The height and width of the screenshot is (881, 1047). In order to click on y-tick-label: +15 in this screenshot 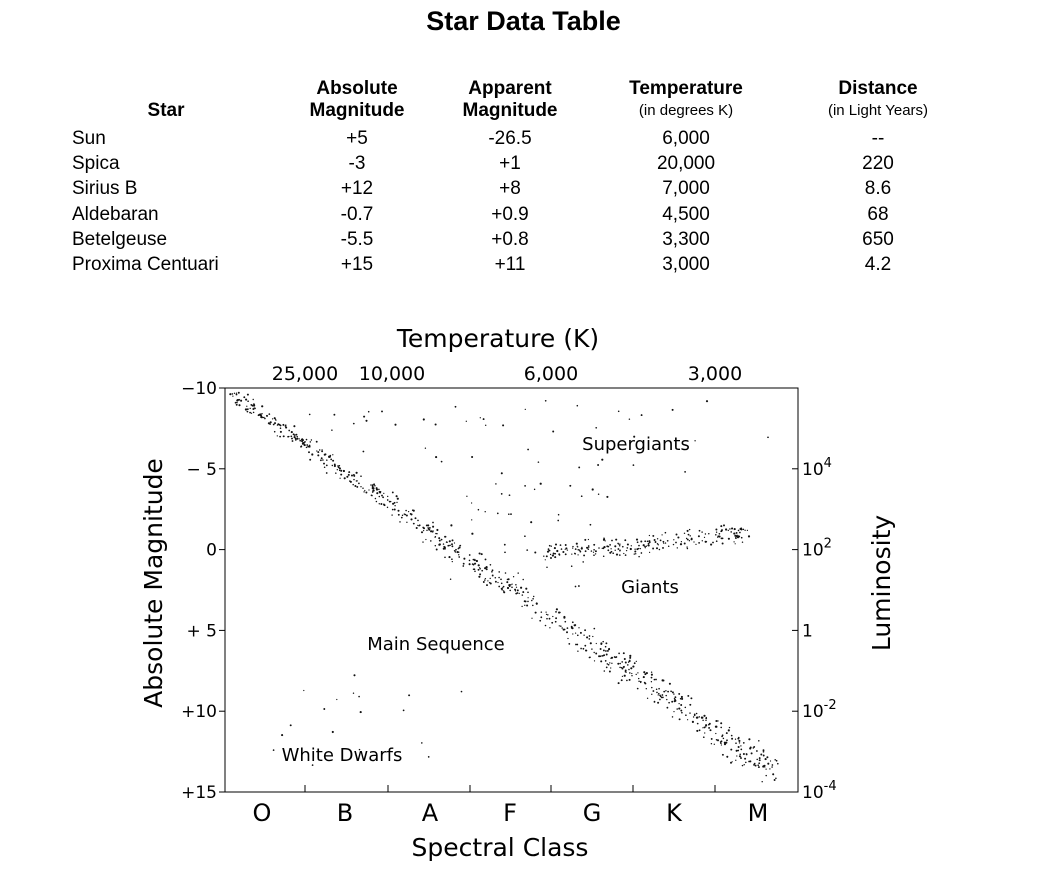, I will do `click(199, 793)`.